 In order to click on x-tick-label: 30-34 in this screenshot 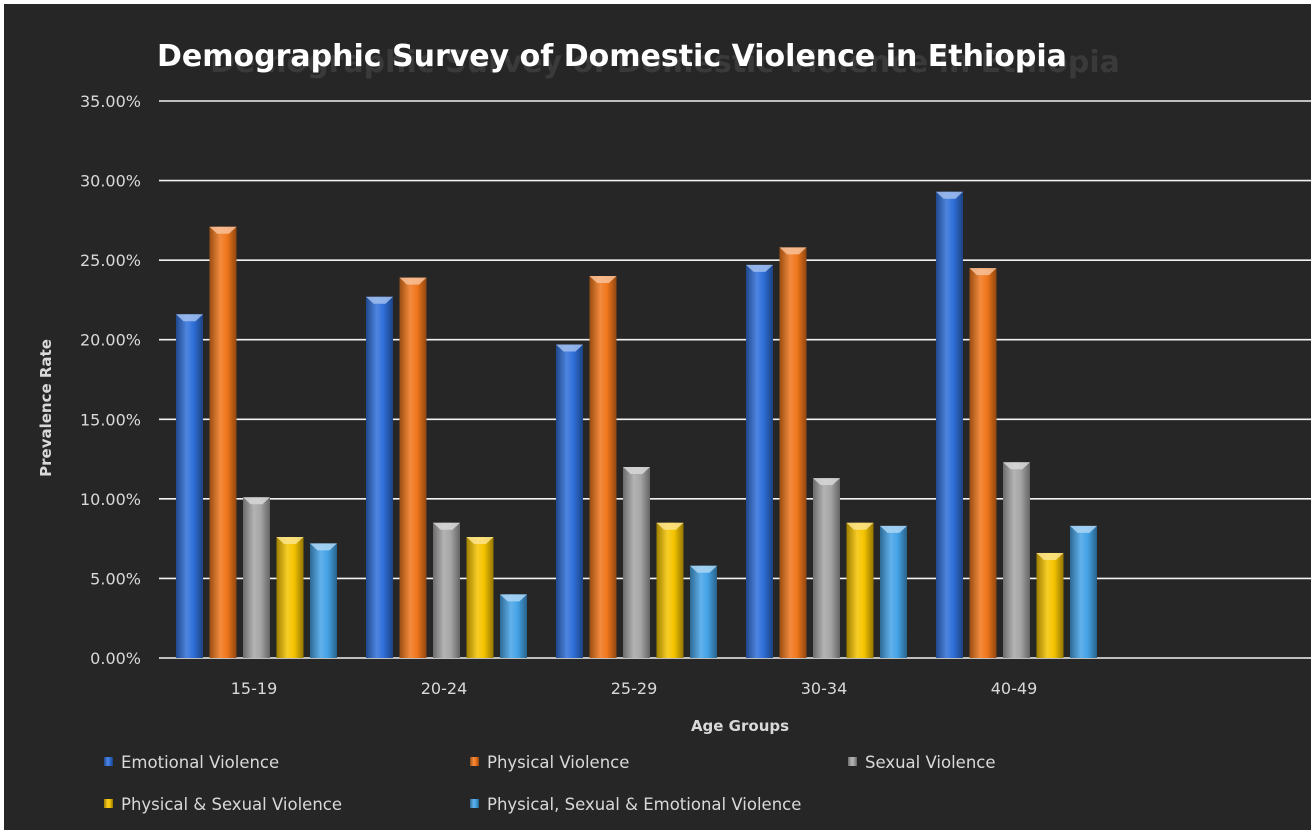, I will do `click(824, 688)`.